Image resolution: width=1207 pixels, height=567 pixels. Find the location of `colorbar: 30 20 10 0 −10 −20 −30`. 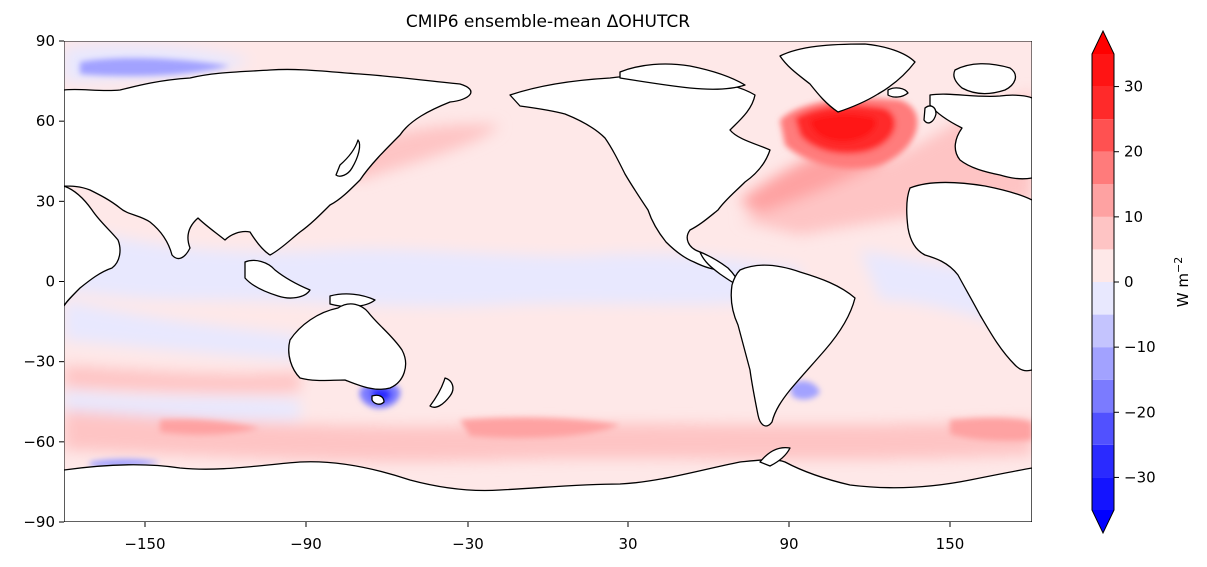

colorbar: 30 20 10 0 −10 −20 −30 is located at coordinates (1123, 282).